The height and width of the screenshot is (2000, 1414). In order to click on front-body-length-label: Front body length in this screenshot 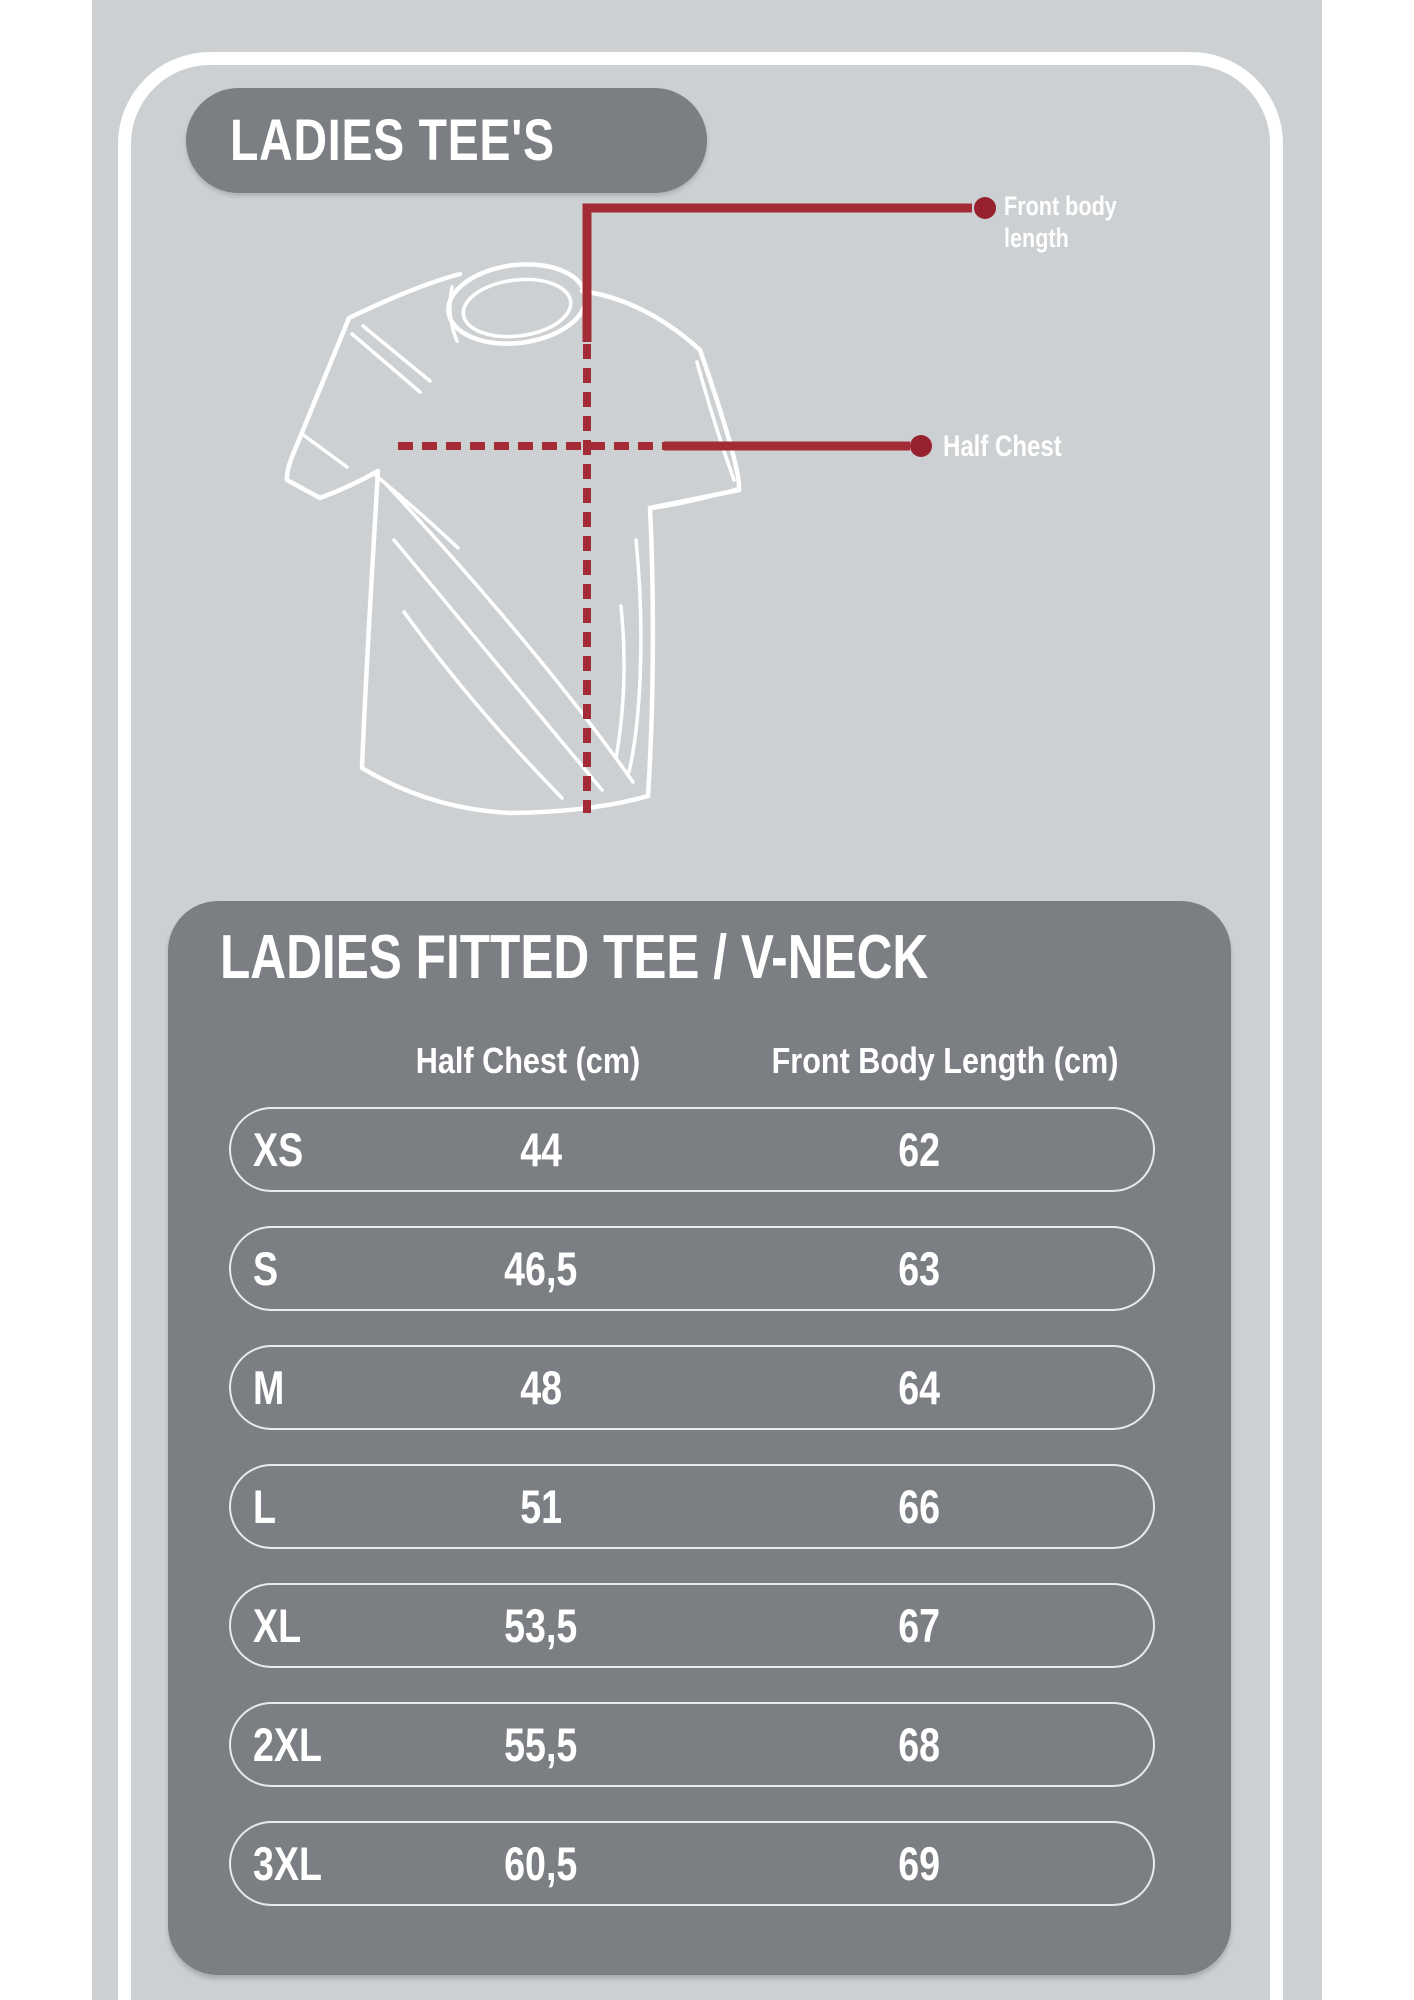, I will do `click(1060, 222)`.